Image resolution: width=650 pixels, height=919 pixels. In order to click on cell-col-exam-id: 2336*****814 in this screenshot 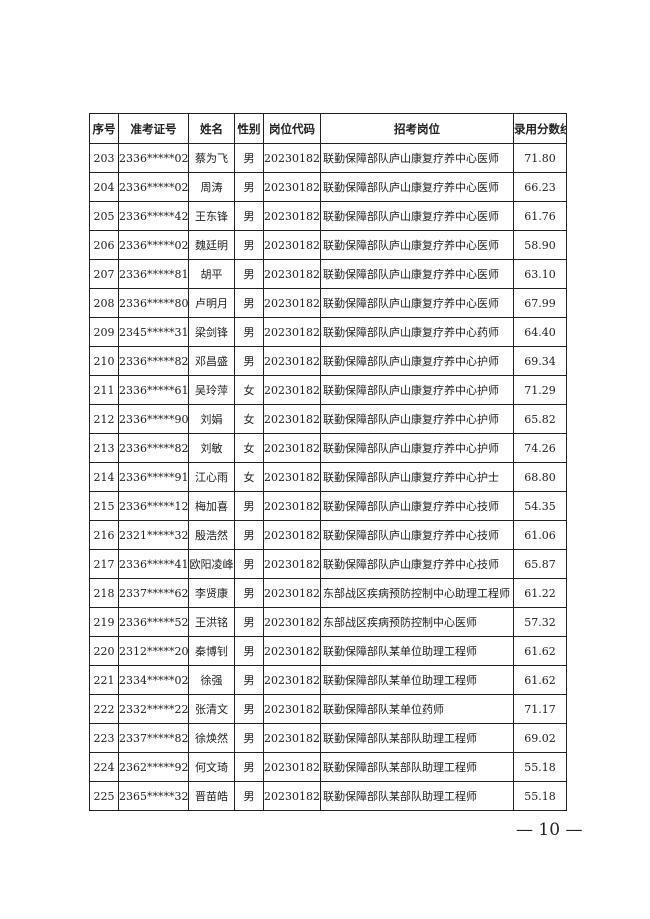, I will do `click(153, 274)`.